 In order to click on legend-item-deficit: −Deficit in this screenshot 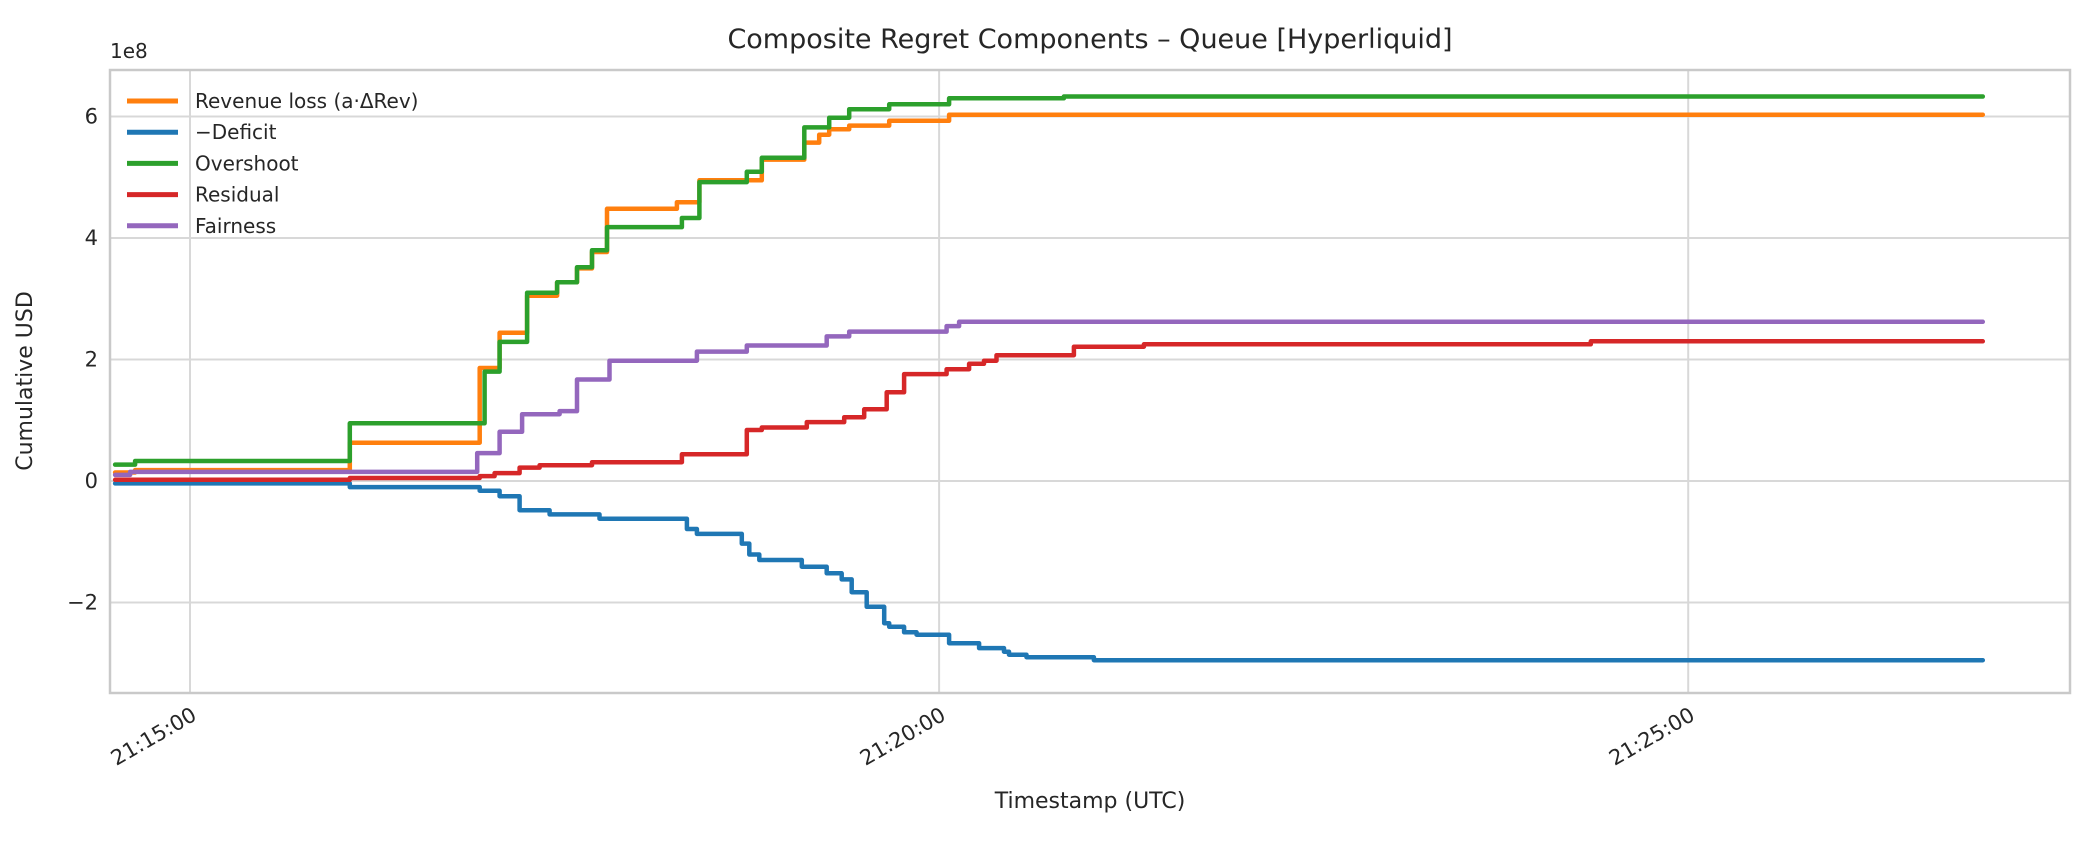, I will do `click(202, 132)`.